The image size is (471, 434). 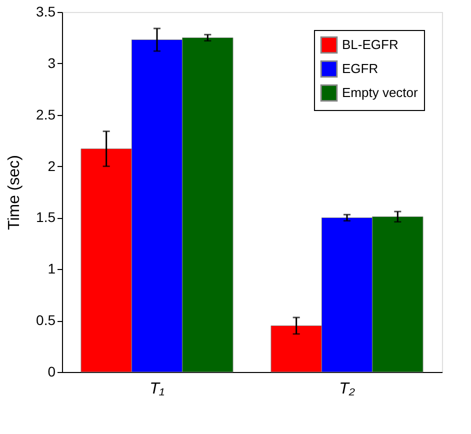 What do you see at coordinates (52, 268) in the screenshot?
I see `y-tick-label: 1` at bounding box center [52, 268].